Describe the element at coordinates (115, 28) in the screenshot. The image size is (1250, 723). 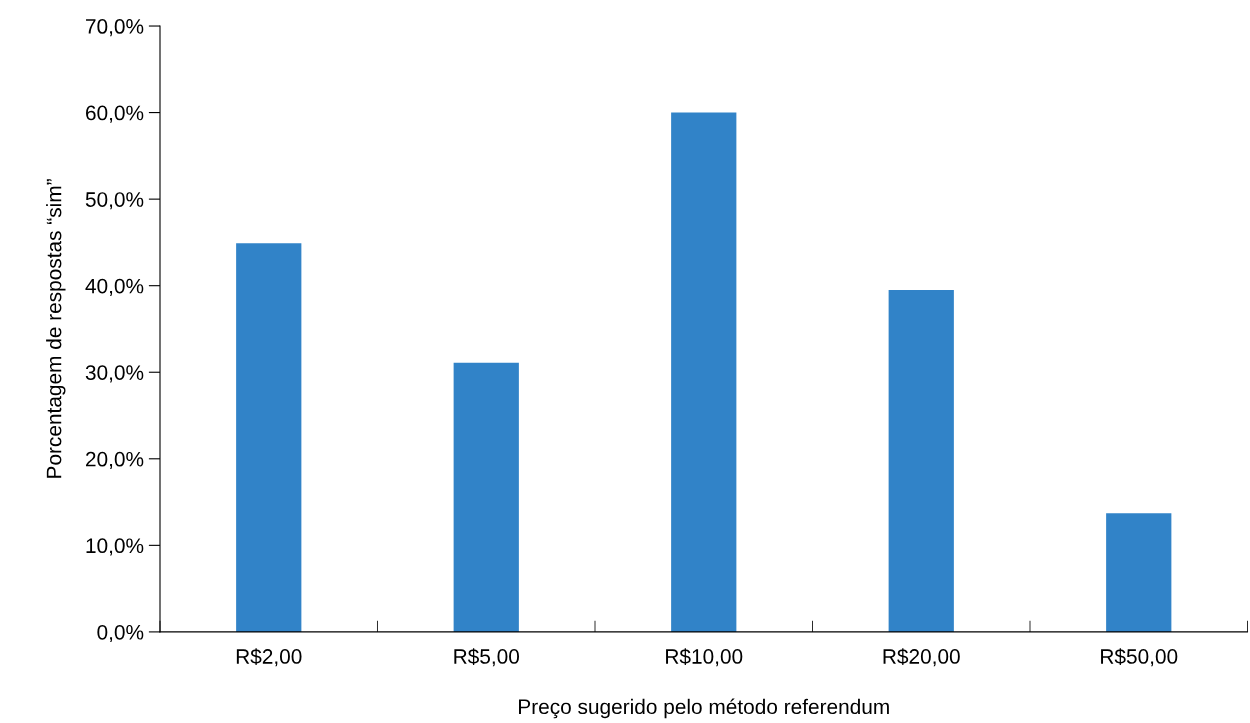
I see `y-tick-label: 70,0%` at that location.